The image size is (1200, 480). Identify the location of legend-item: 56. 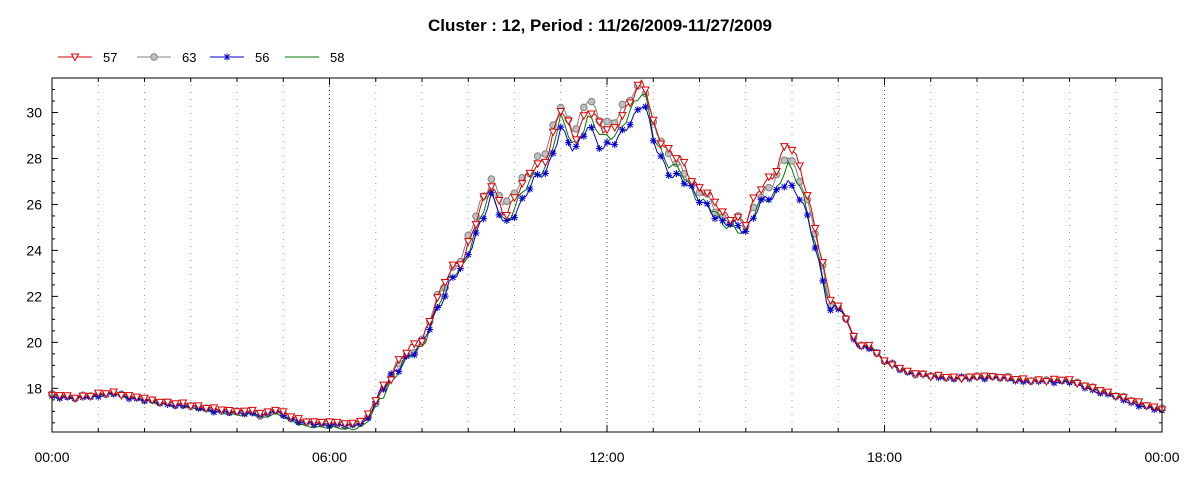
(239, 57).